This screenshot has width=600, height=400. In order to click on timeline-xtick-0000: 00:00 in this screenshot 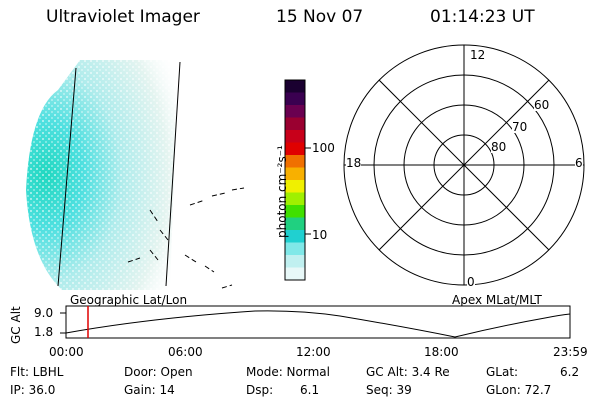, I will do `click(66, 352)`.